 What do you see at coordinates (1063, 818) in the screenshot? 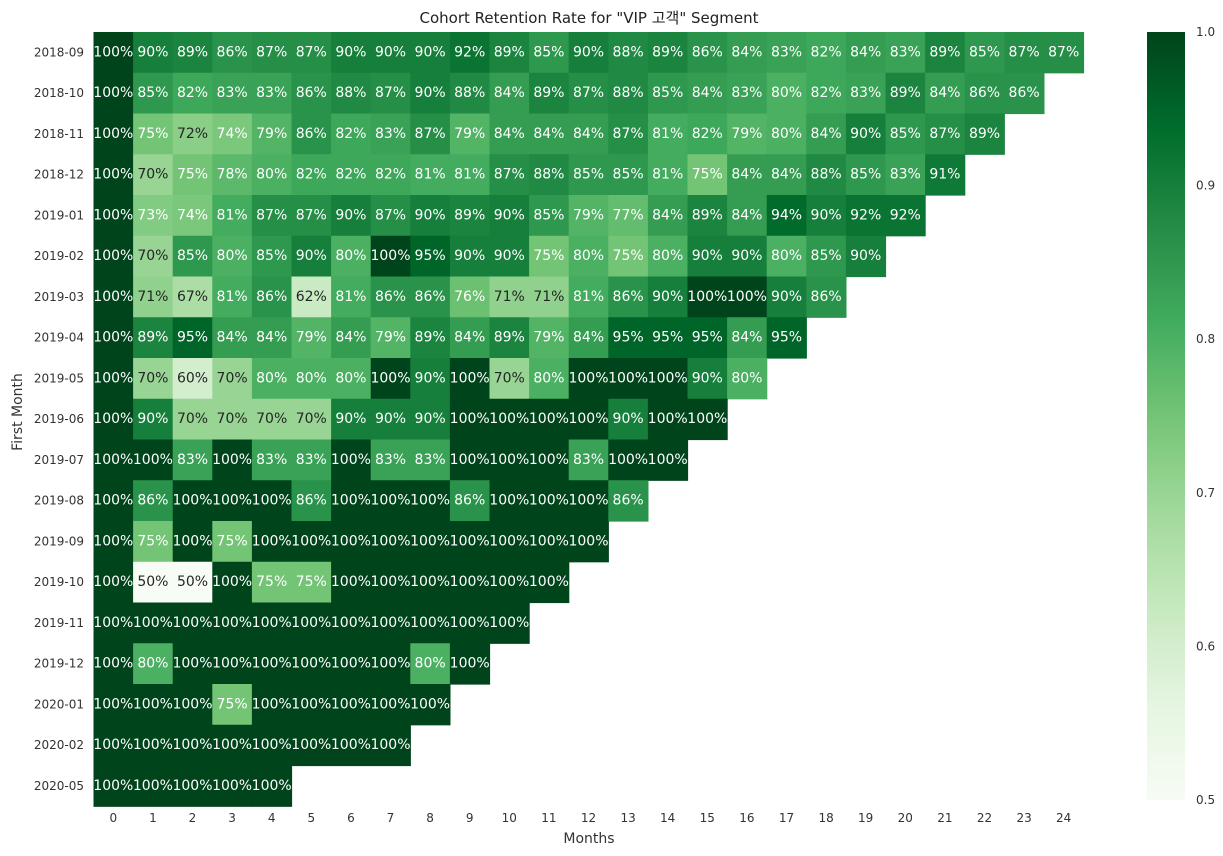
I see `x-tick-label: 24` at bounding box center [1063, 818].